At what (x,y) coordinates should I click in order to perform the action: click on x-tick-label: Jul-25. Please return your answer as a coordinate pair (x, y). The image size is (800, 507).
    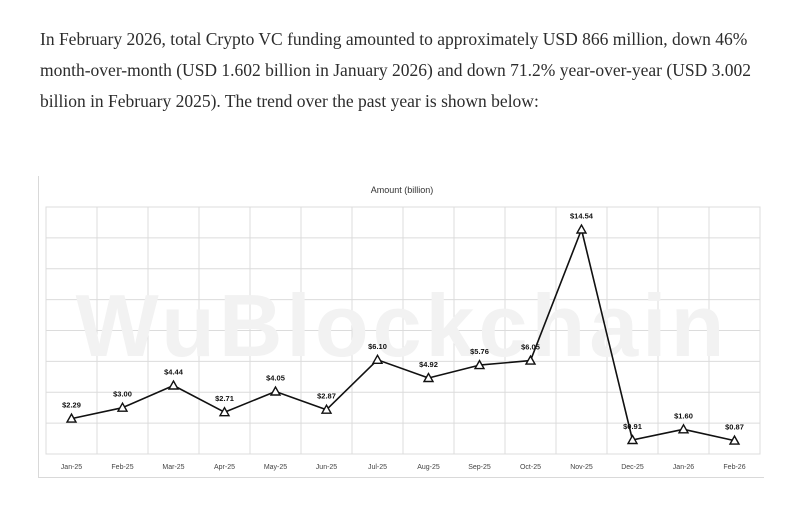
    Looking at the image, I should click on (377, 467).